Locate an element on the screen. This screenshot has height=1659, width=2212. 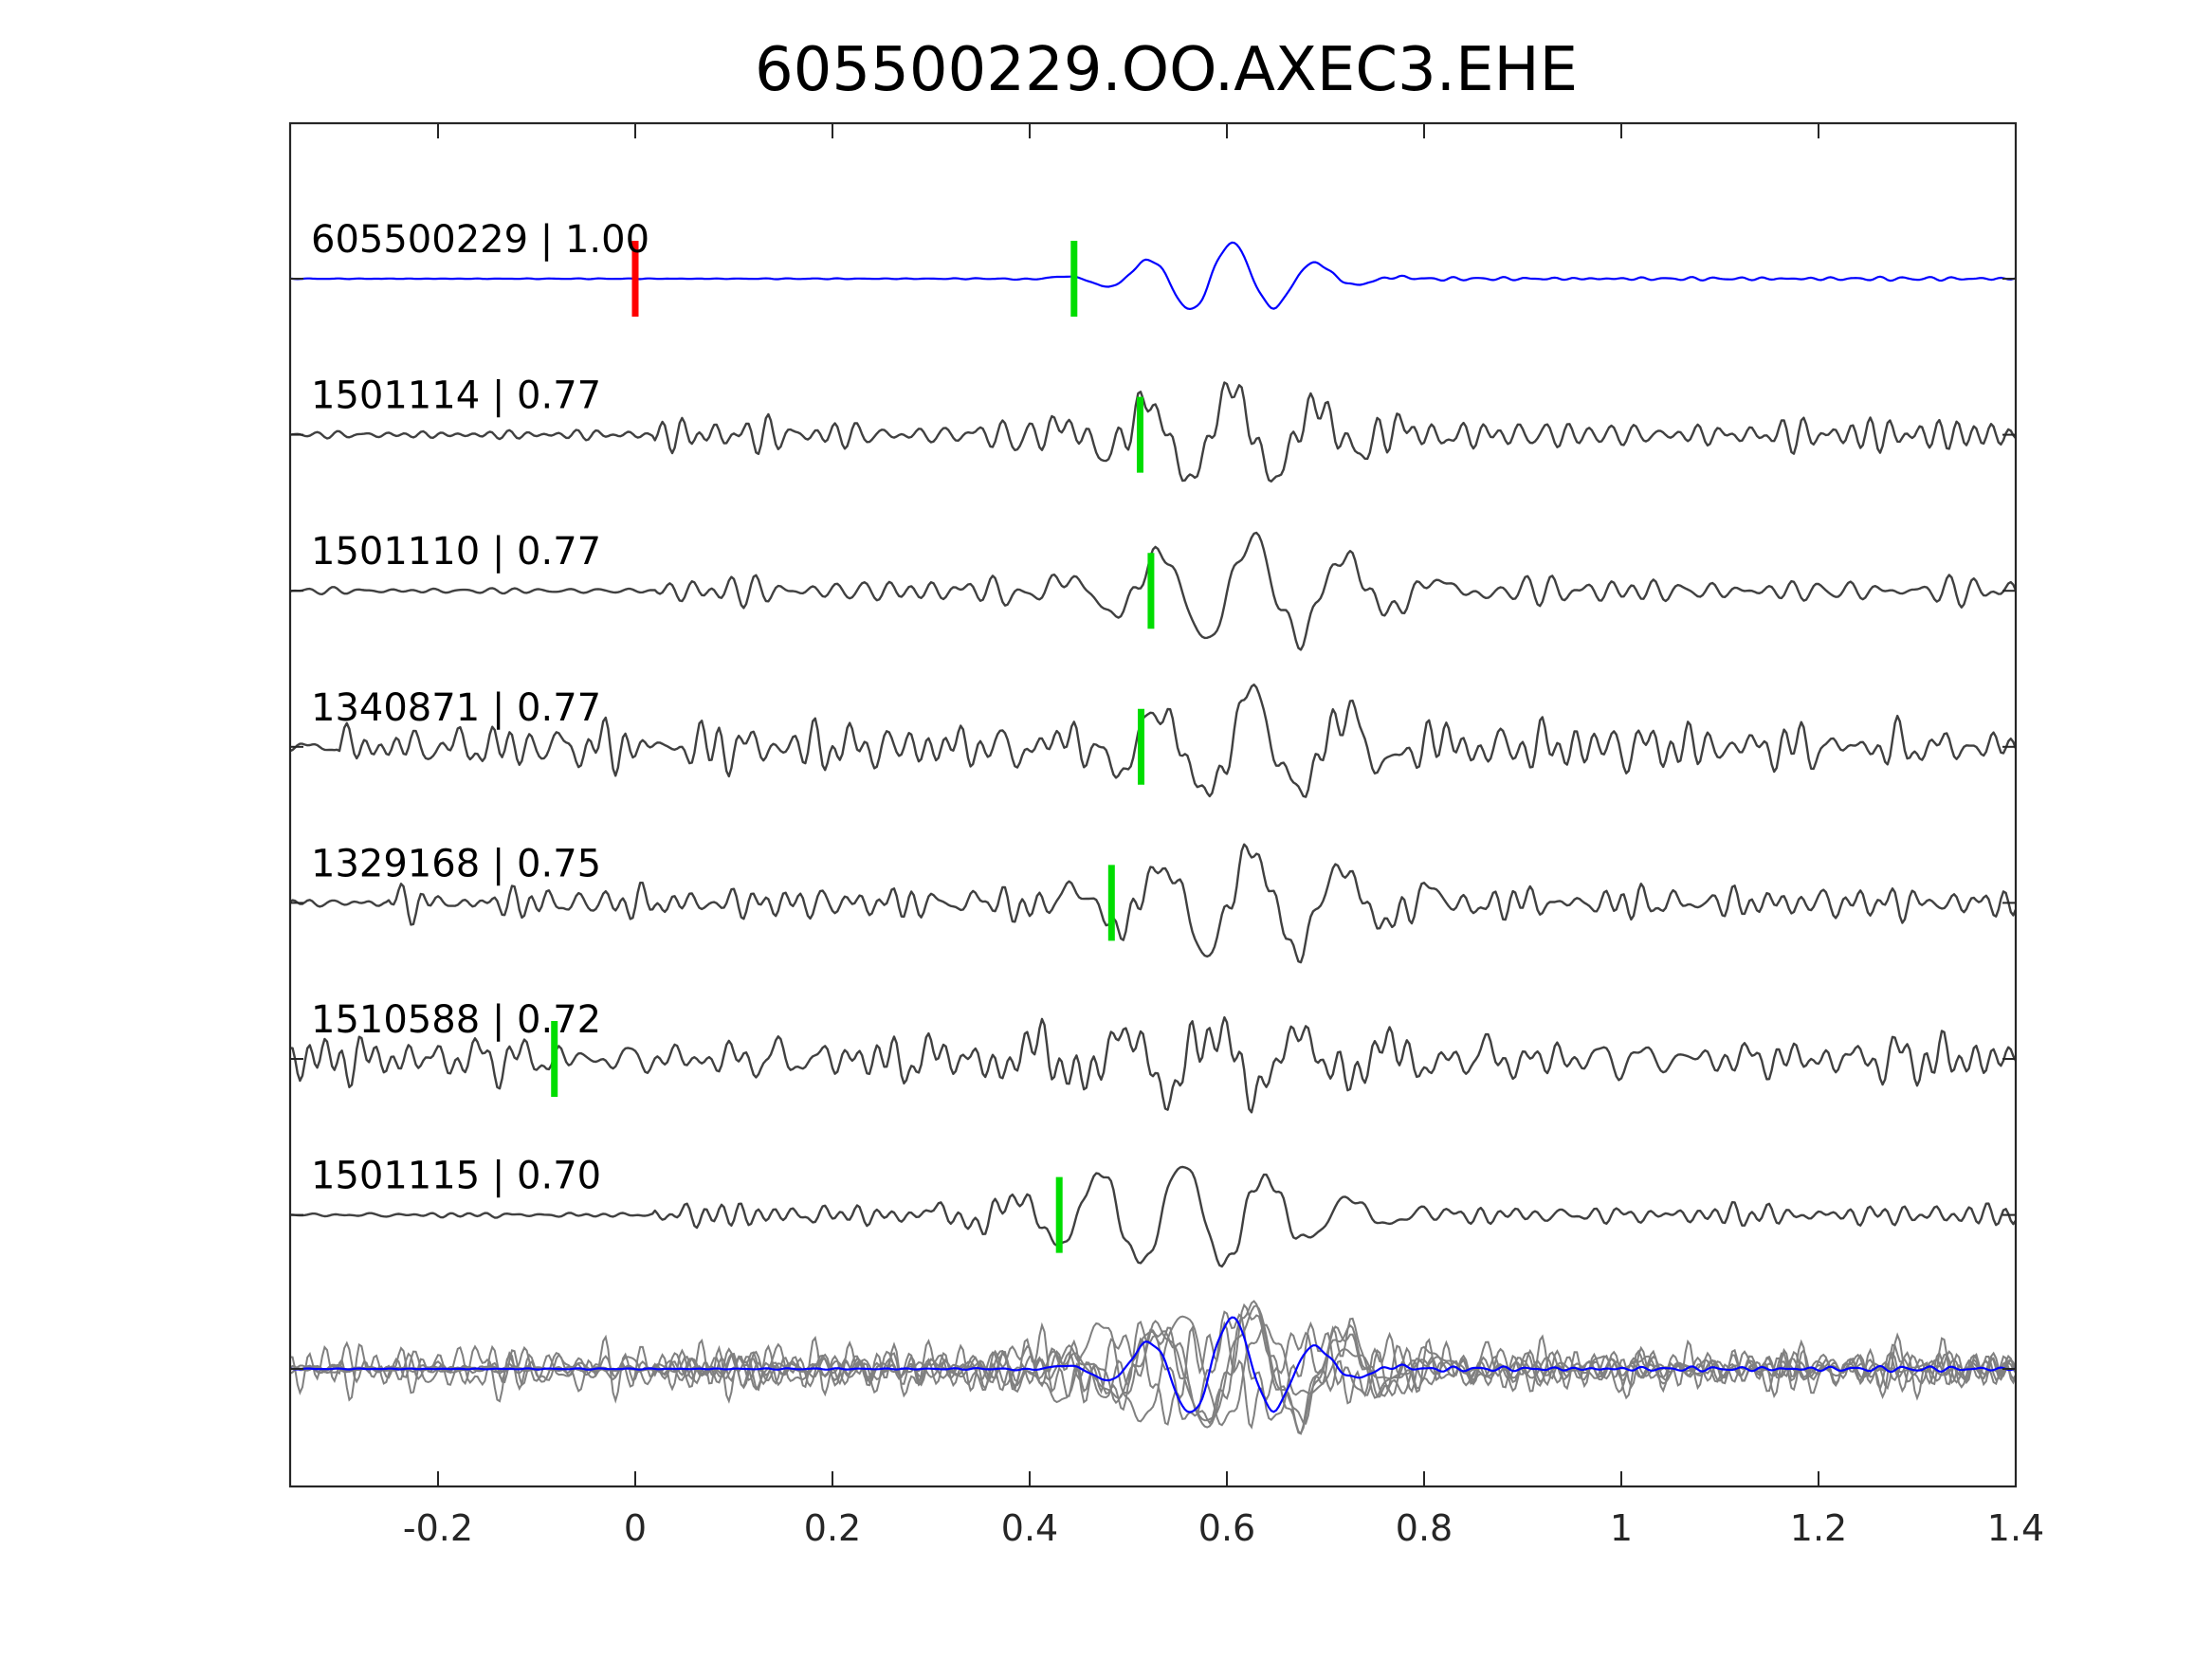
trace-label-1501114: 1501114 | 0.77 is located at coordinates (456, 396).